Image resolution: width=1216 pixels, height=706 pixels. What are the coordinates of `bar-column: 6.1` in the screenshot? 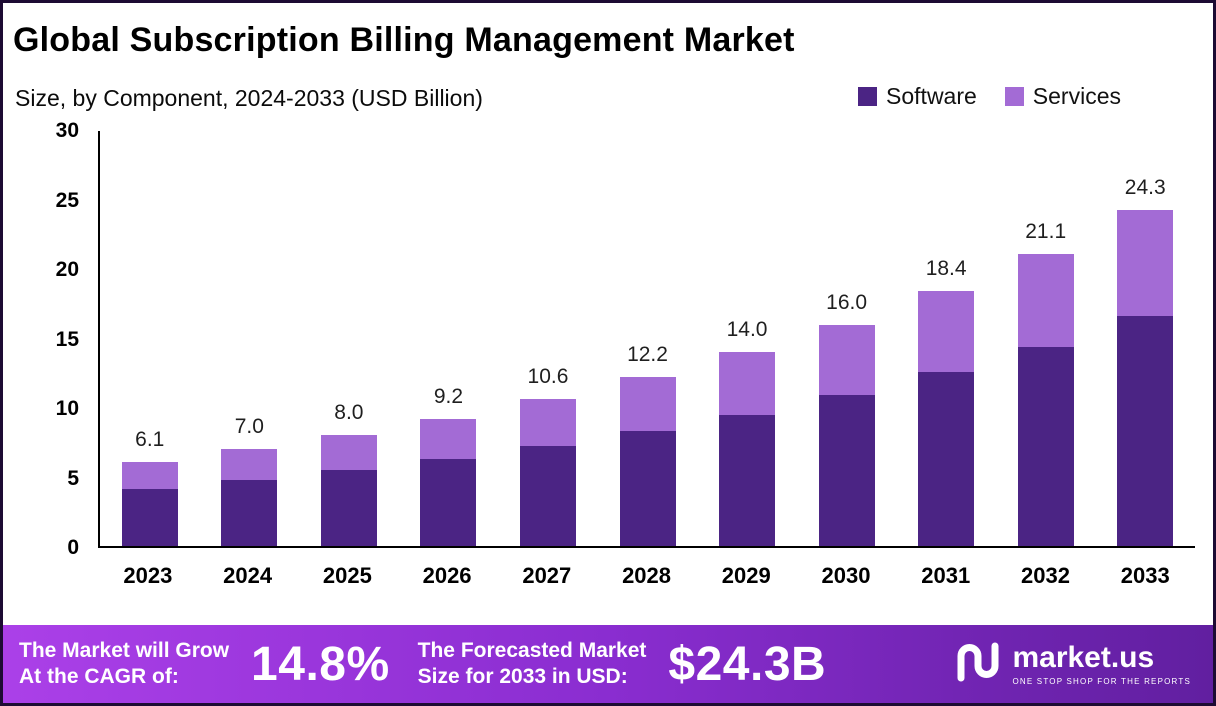 It's located at (150, 338).